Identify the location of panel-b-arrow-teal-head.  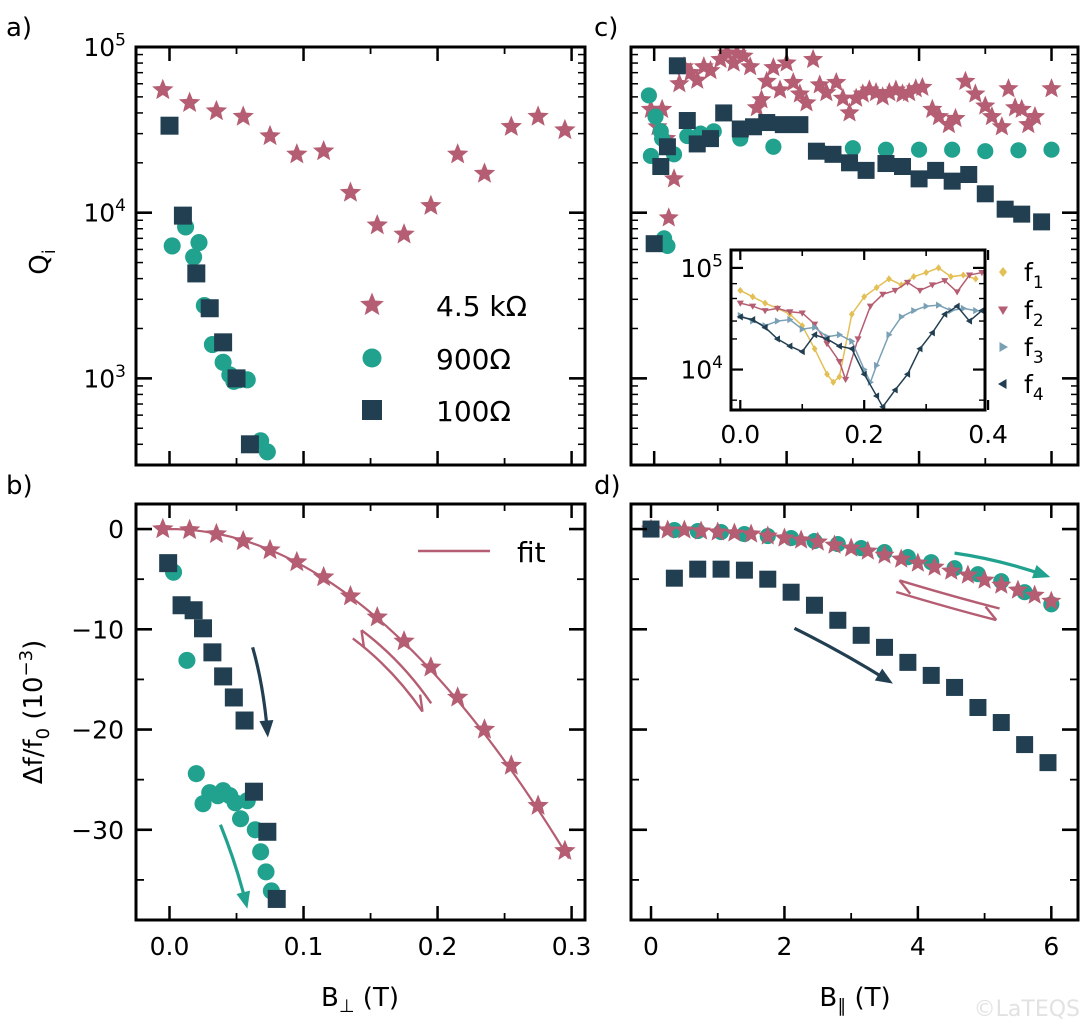
(243, 899).